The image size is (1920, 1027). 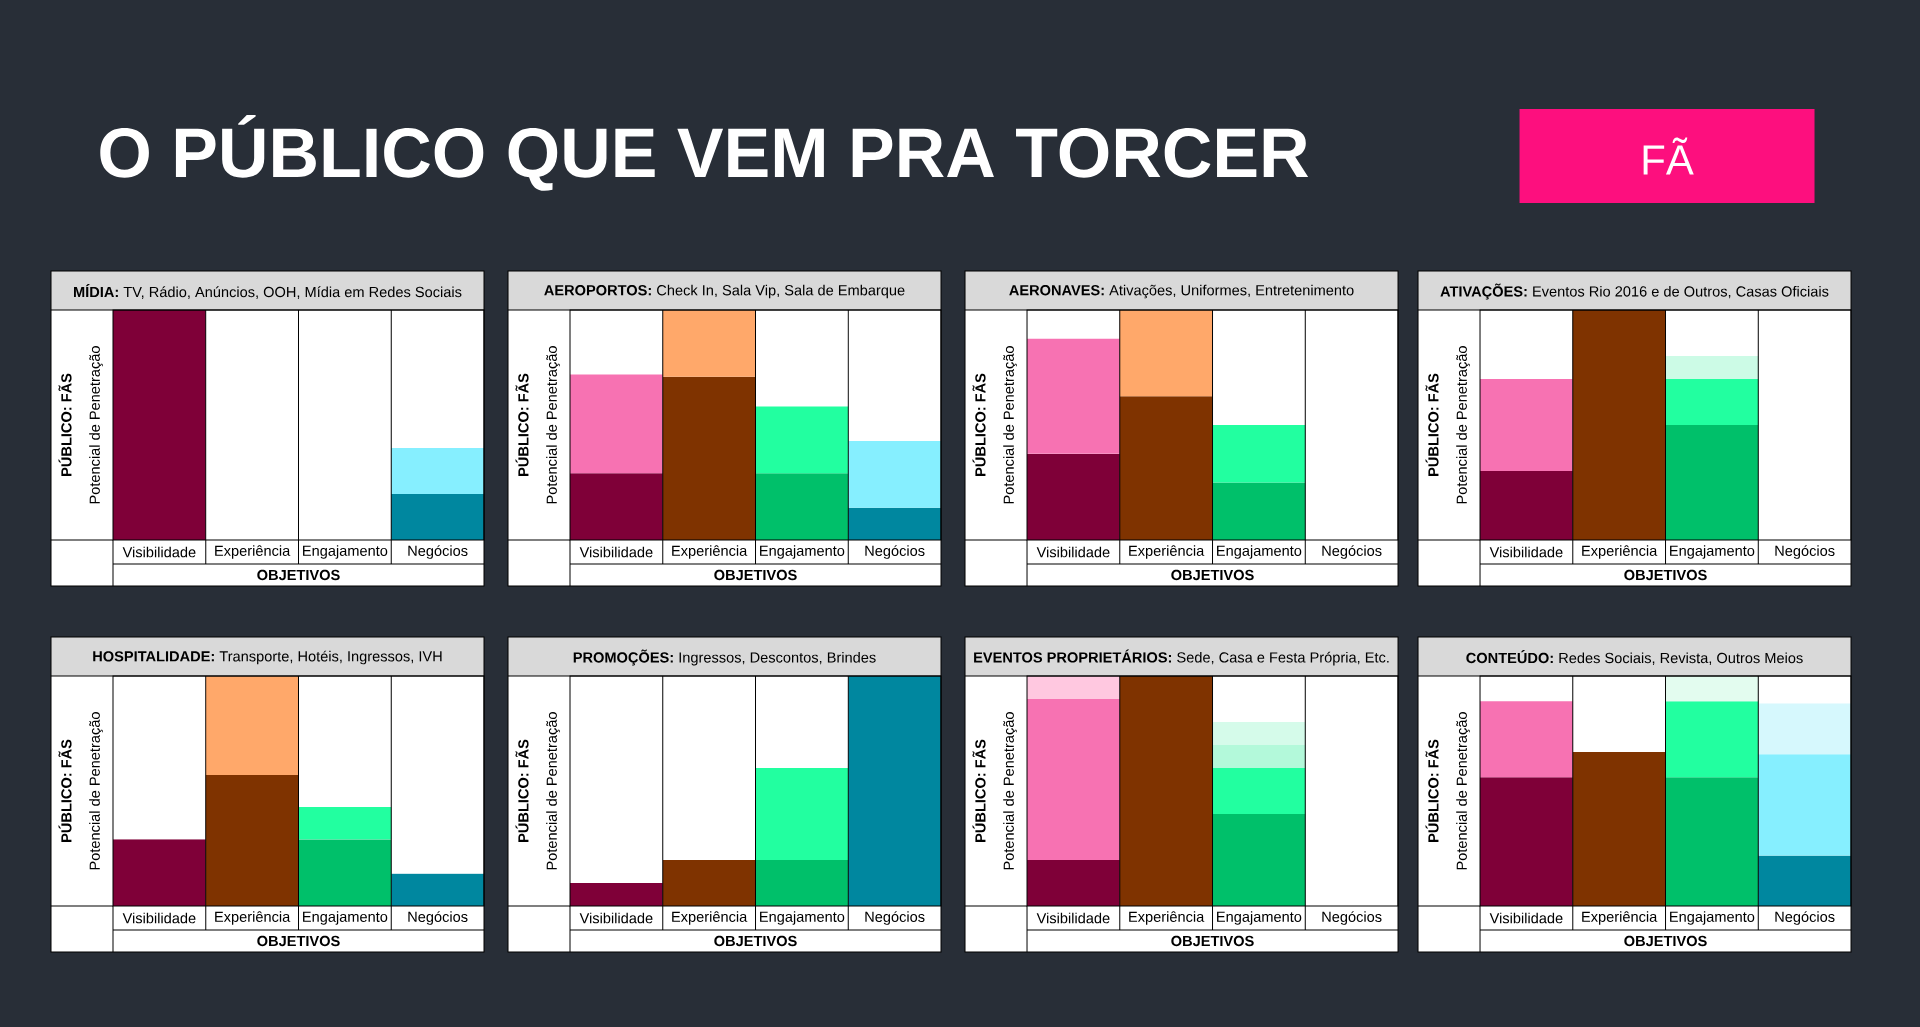 What do you see at coordinates (268, 291) in the screenshot?
I see `chart-title: MÍDIA: TV, Rádio, Anúncios, OOH, Mídia em Redes Sociais` at bounding box center [268, 291].